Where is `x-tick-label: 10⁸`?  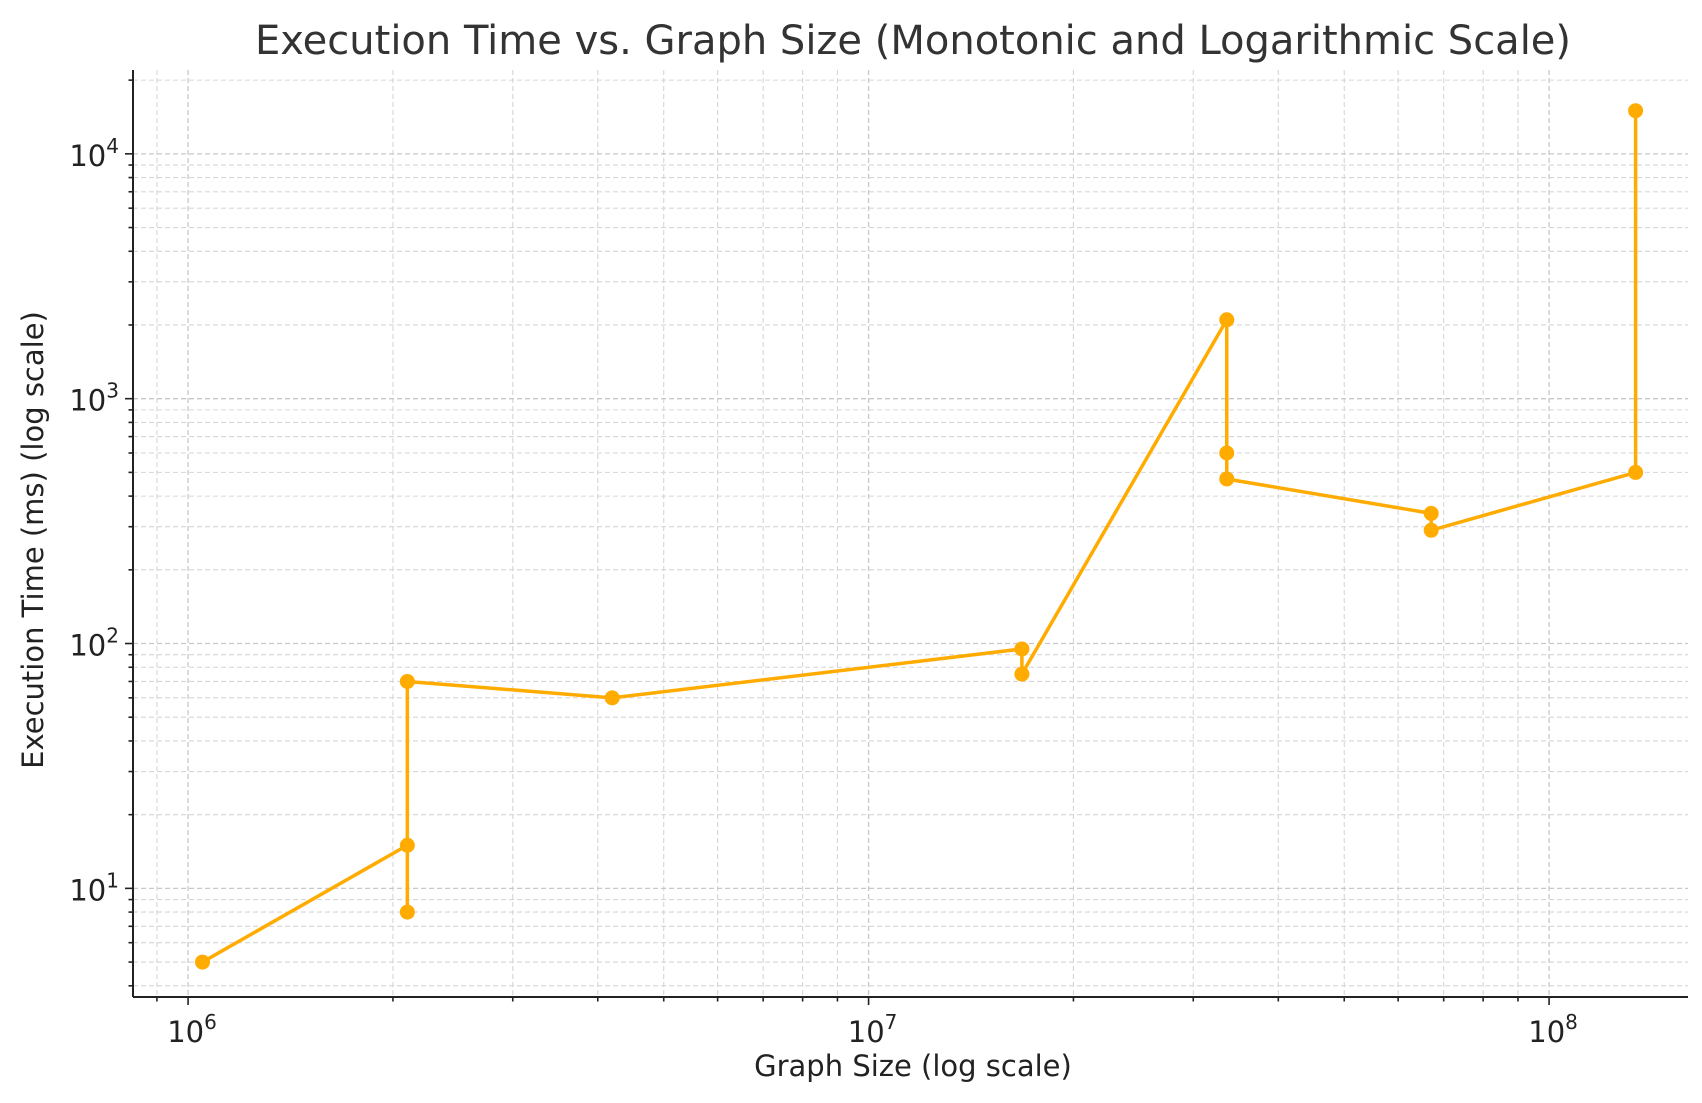
x-tick-label: 10⁸ is located at coordinates (1553, 1029).